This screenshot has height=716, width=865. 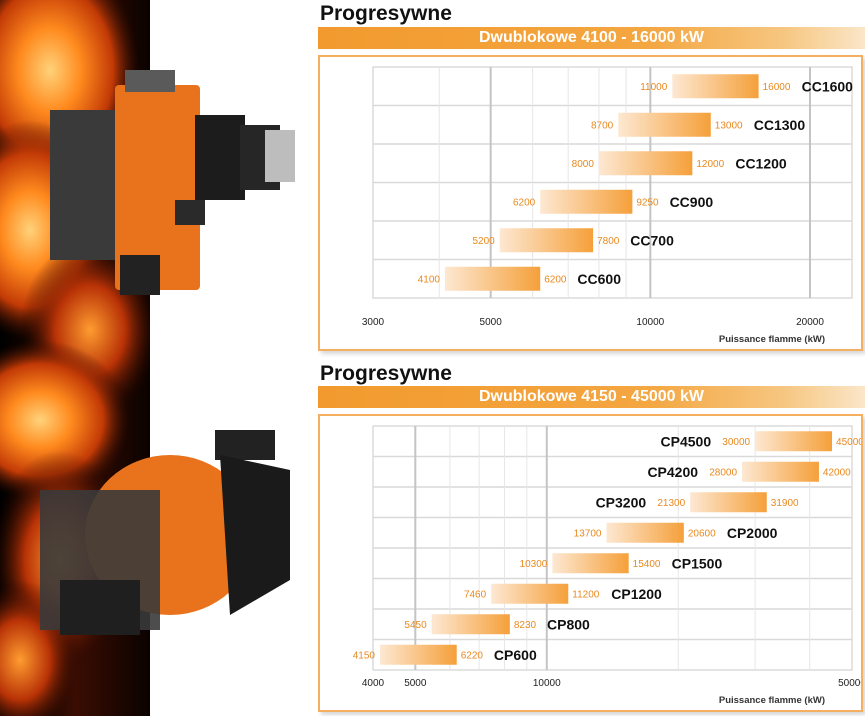 I want to click on min-value-label: 5200, so click(x=483, y=241).